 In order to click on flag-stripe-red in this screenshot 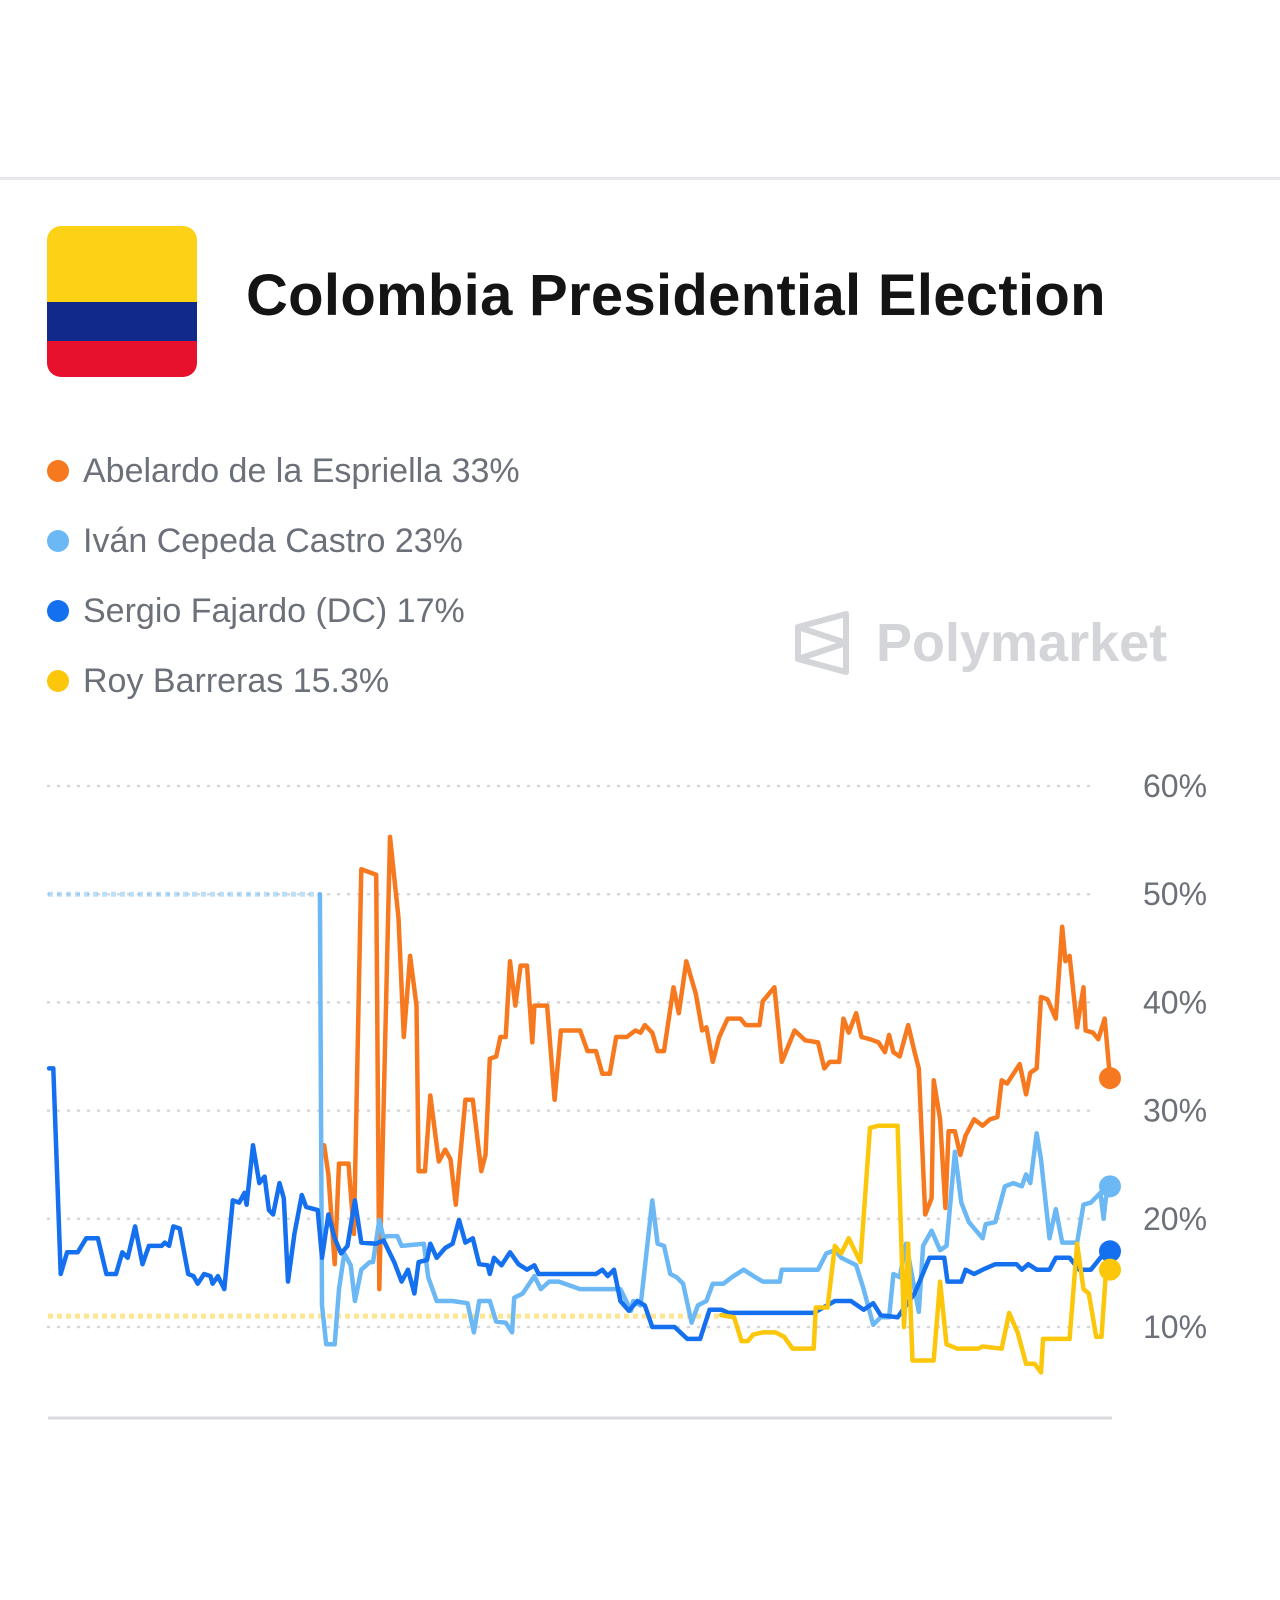, I will do `click(122, 358)`.